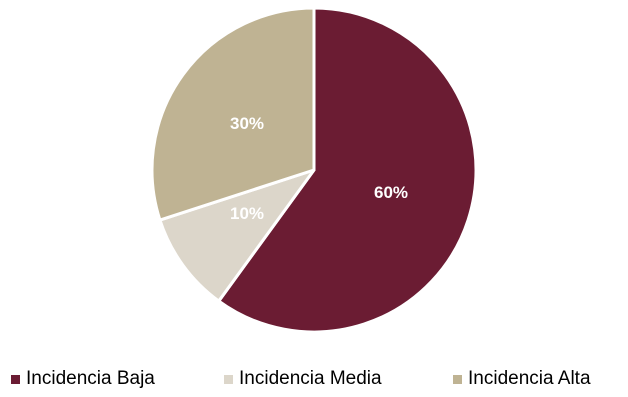 This screenshot has height=397, width=628. What do you see at coordinates (310, 378) in the screenshot?
I see `legend-label: Incidencia Media` at bounding box center [310, 378].